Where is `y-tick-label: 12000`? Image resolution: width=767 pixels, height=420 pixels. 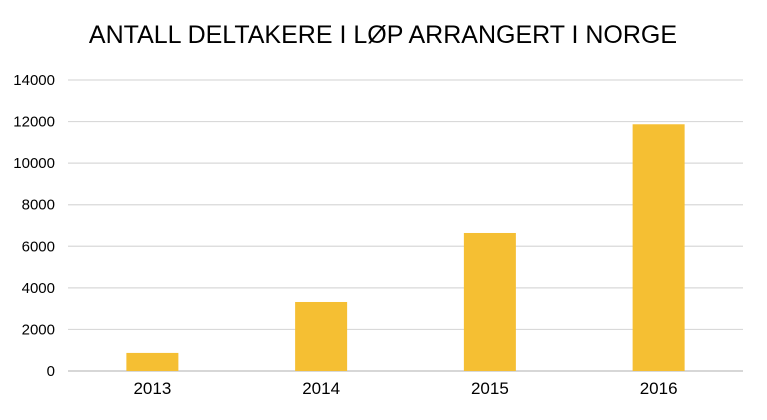 y-tick-label: 12000 is located at coordinates (34, 122).